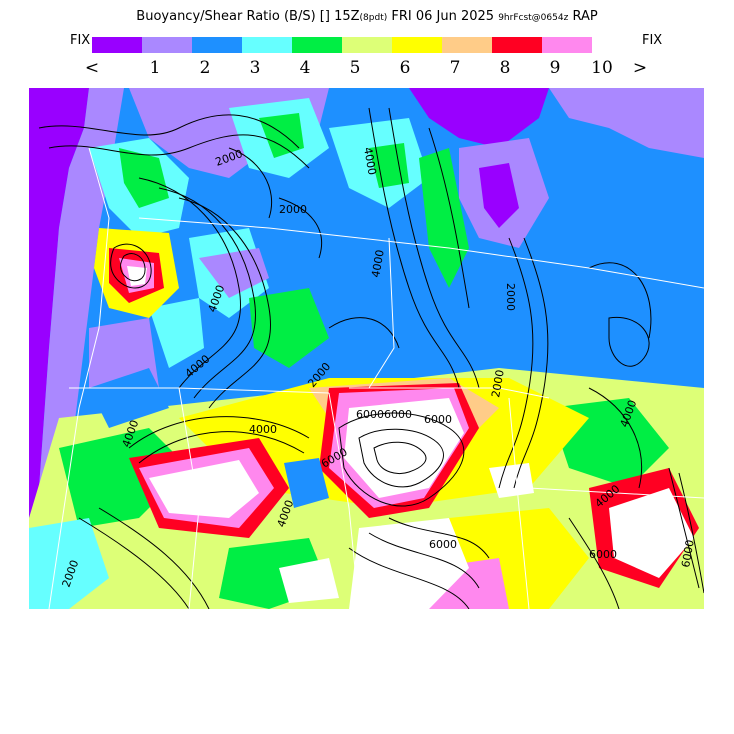 The width and height of the screenshot is (734, 734). Describe the element at coordinates (455, 68) in the screenshot. I see `legend-tick: 7` at that location.